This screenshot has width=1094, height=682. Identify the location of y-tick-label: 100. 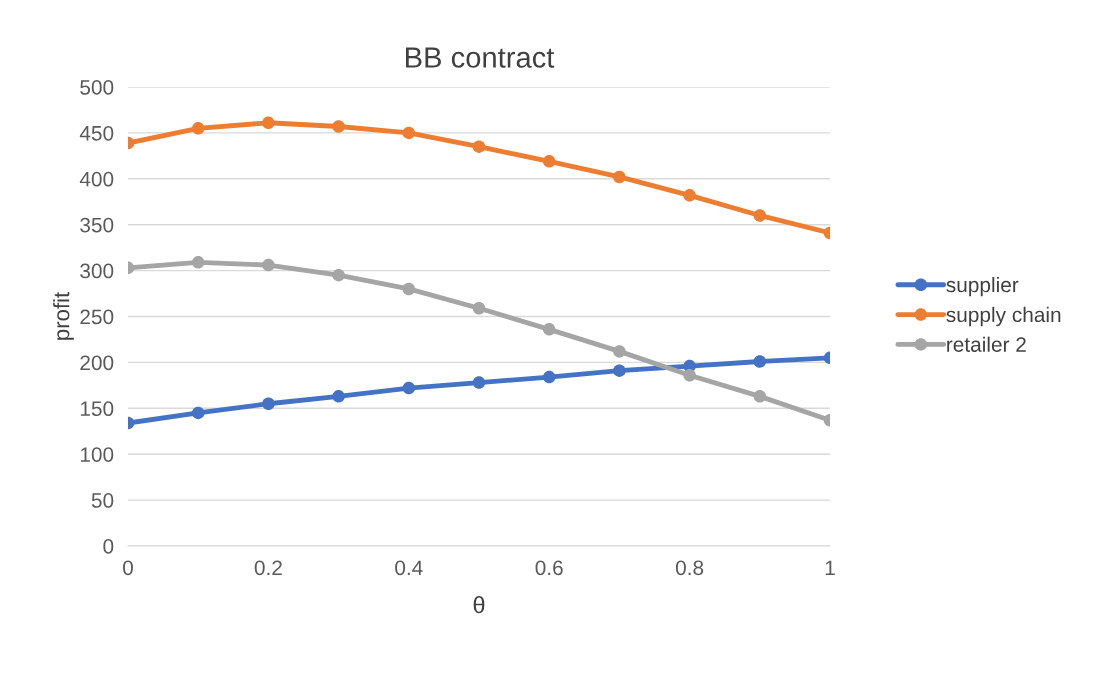
(97, 454).